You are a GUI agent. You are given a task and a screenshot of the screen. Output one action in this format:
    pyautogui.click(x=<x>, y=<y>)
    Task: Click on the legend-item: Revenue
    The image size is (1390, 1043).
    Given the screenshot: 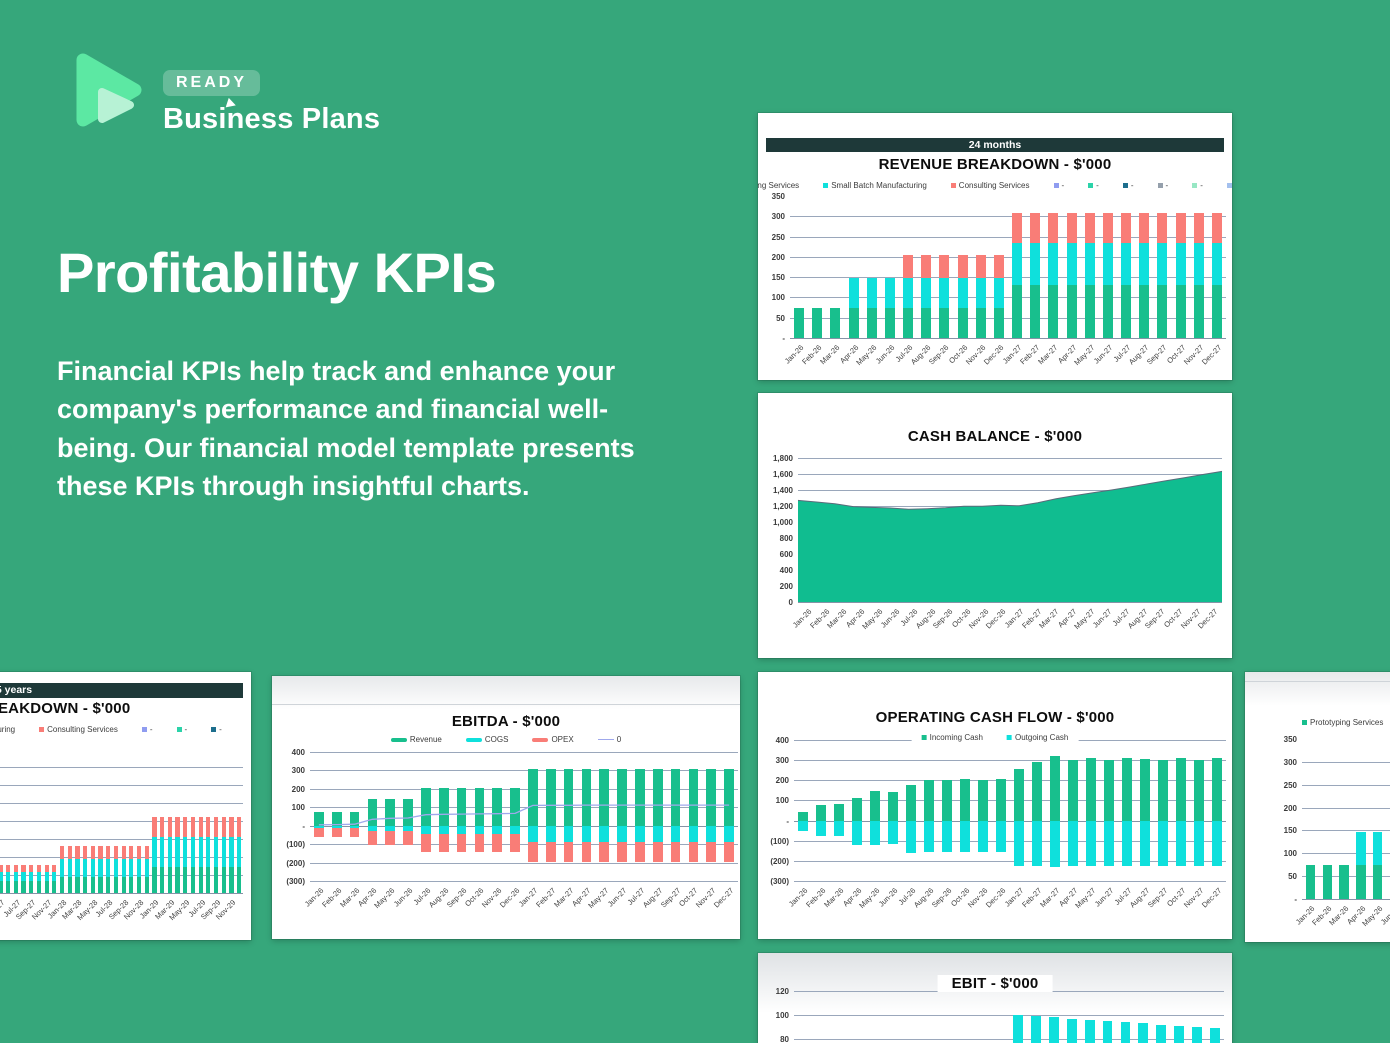 What is the action you would take?
    pyautogui.click(x=416, y=739)
    